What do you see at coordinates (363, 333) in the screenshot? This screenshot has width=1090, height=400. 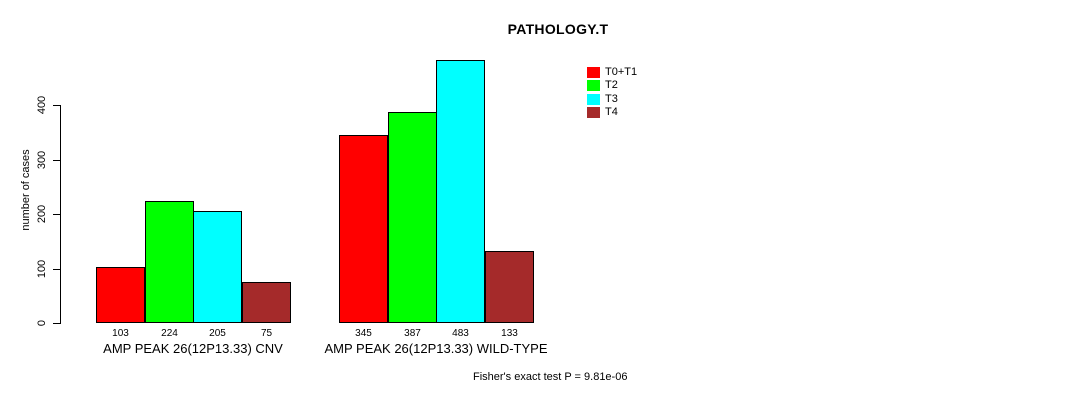 I see `bar-value-label: 345` at bounding box center [363, 333].